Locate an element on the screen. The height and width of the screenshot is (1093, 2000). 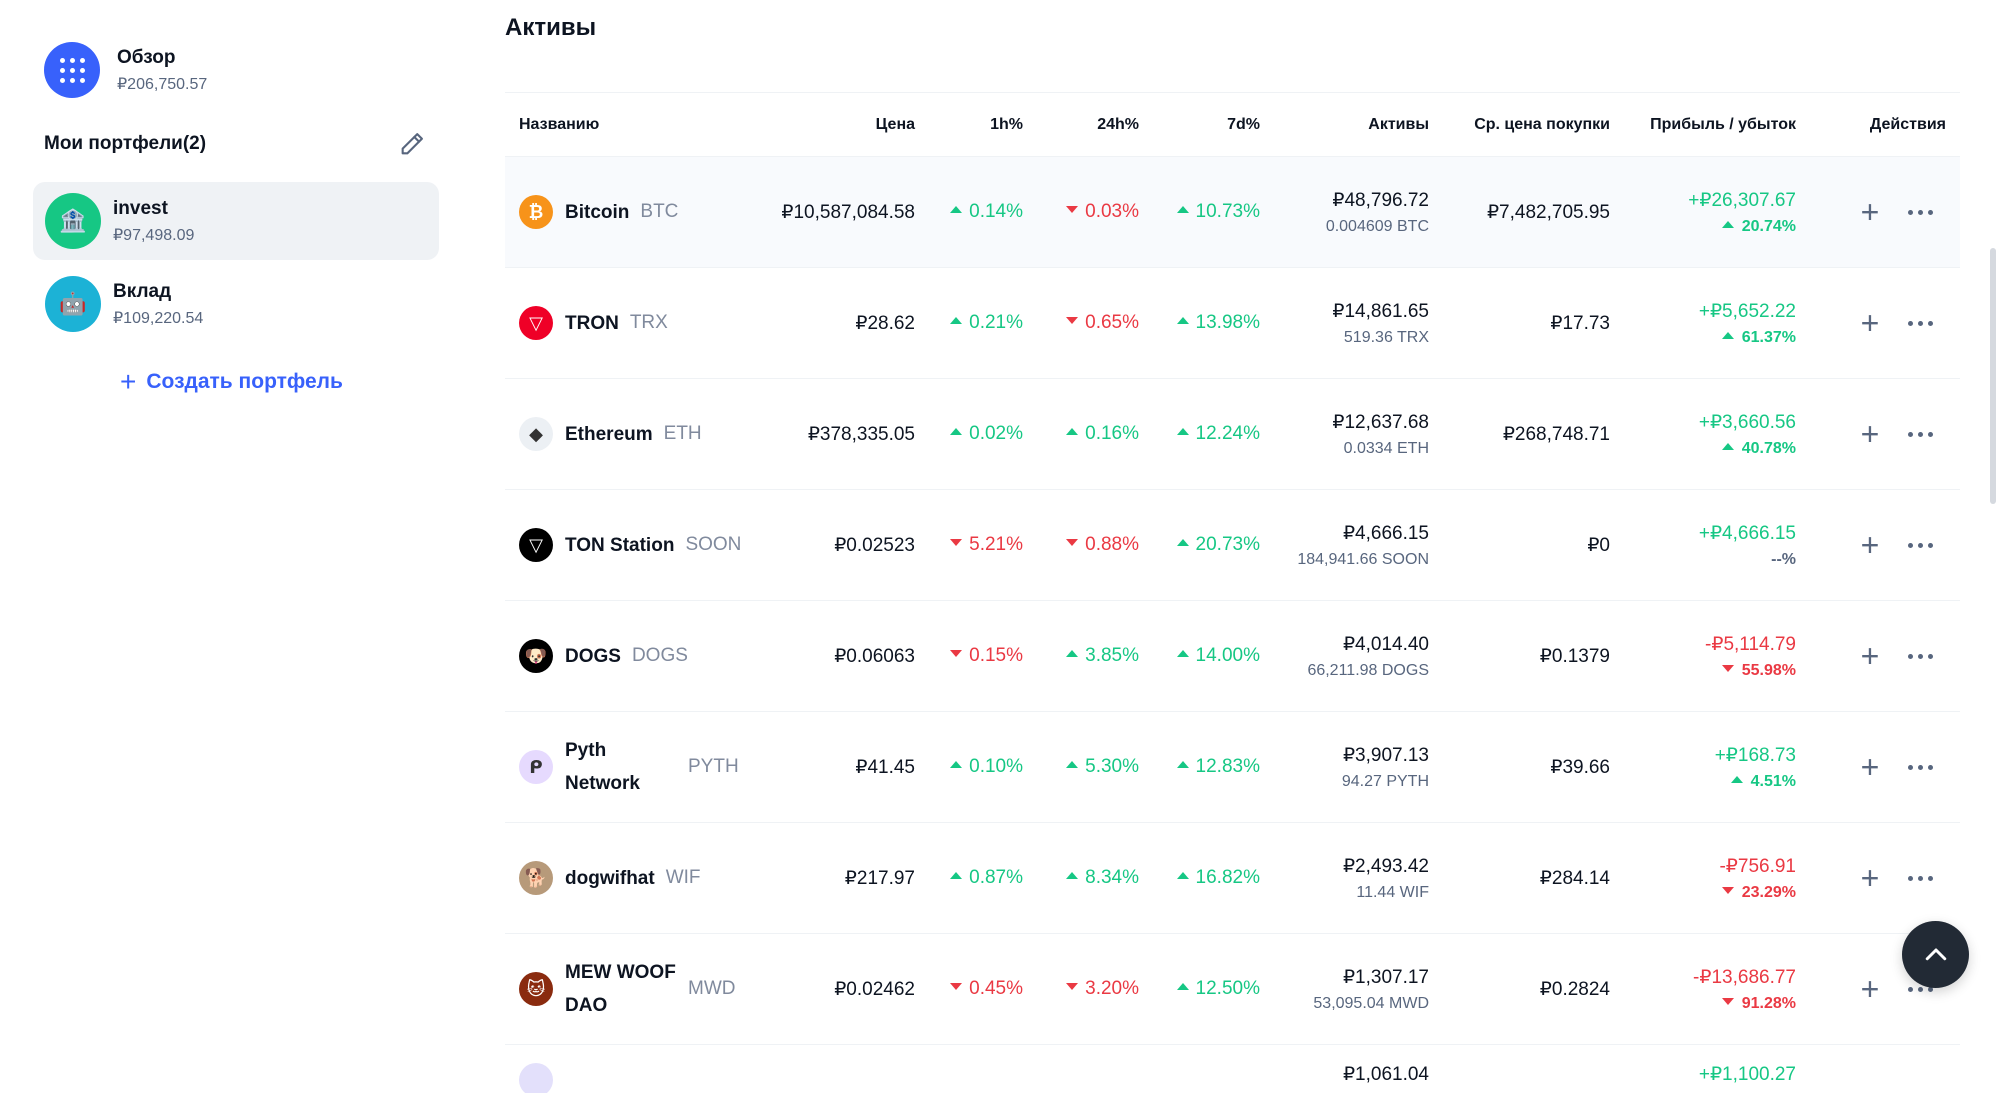
change-7d: 13.98% is located at coordinates (1199, 323).